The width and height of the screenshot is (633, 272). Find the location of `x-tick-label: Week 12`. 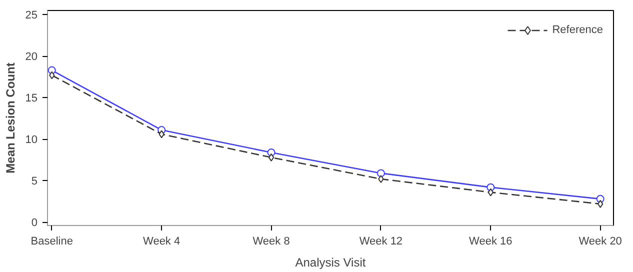

x-tick-label: Week 12 is located at coordinates (381, 242).